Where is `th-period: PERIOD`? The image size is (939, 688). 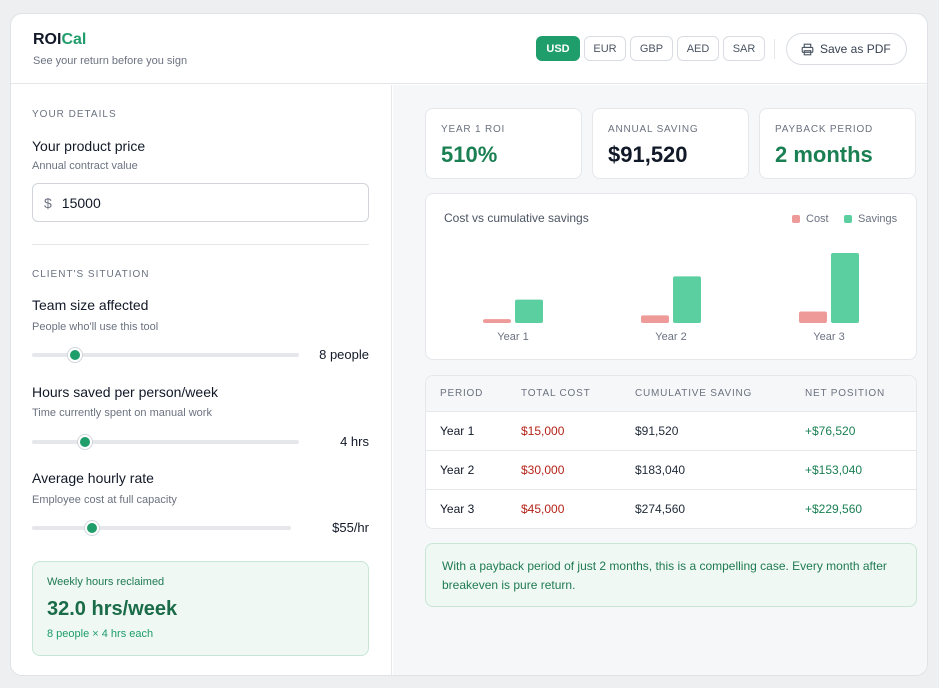
th-period: PERIOD is located at coordinates (462, 393).